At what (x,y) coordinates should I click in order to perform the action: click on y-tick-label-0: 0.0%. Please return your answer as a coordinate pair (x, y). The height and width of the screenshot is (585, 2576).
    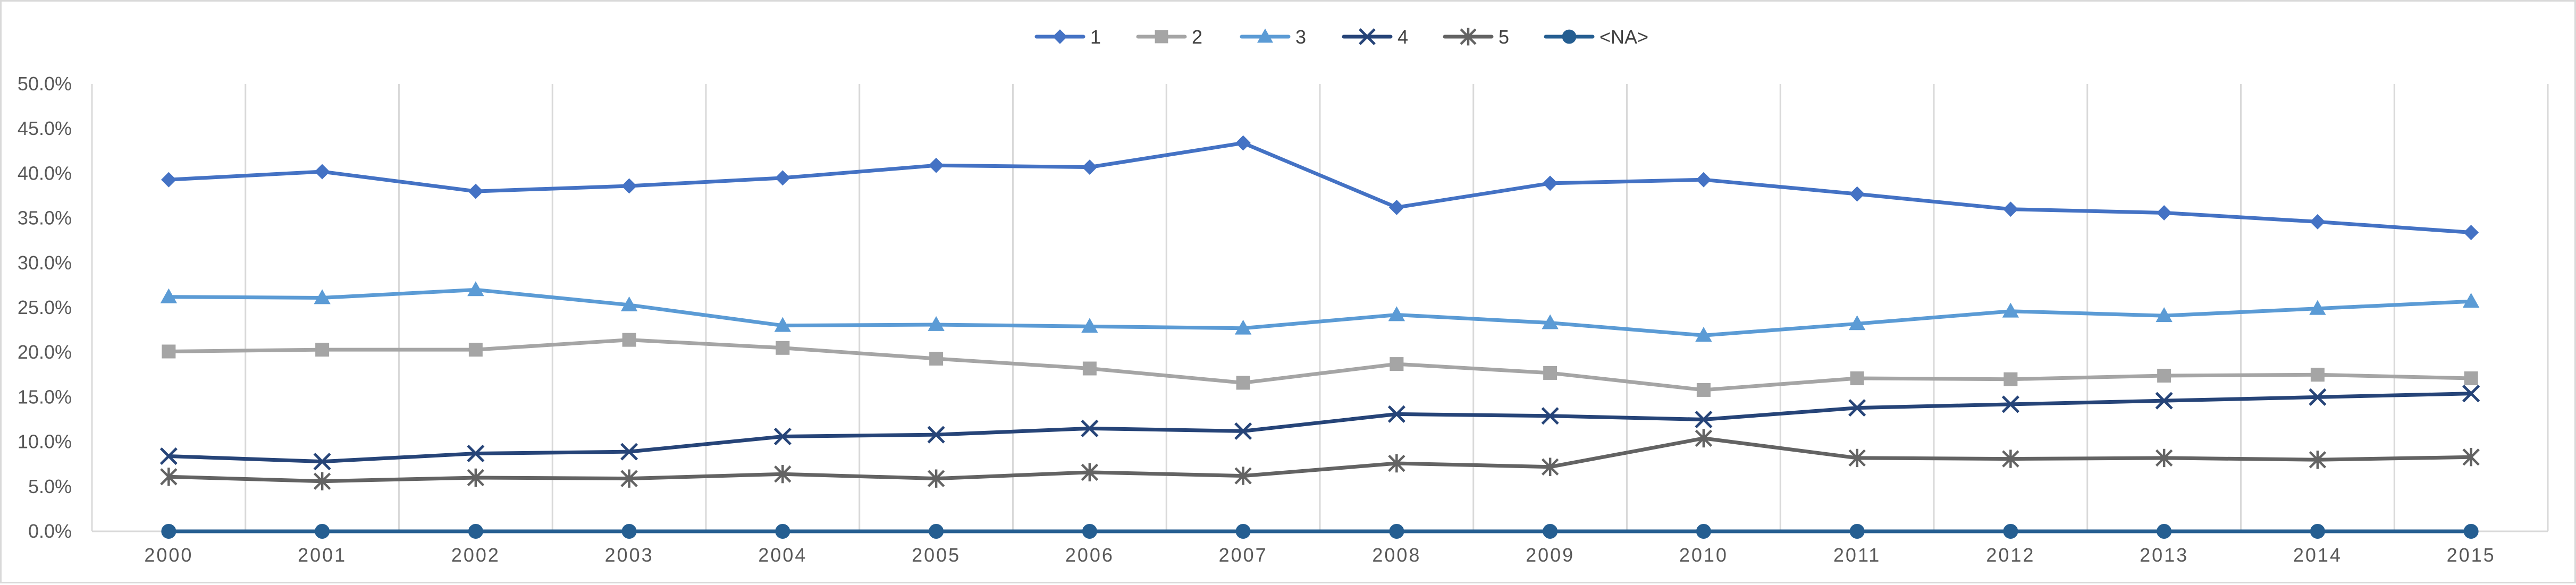
    Looking at the image, I should click on (50, 531).